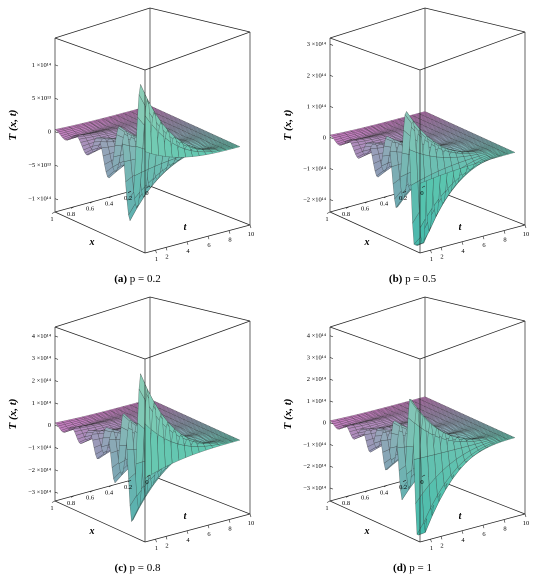  I want to click on x-axis-label: x, so click(367, 242).